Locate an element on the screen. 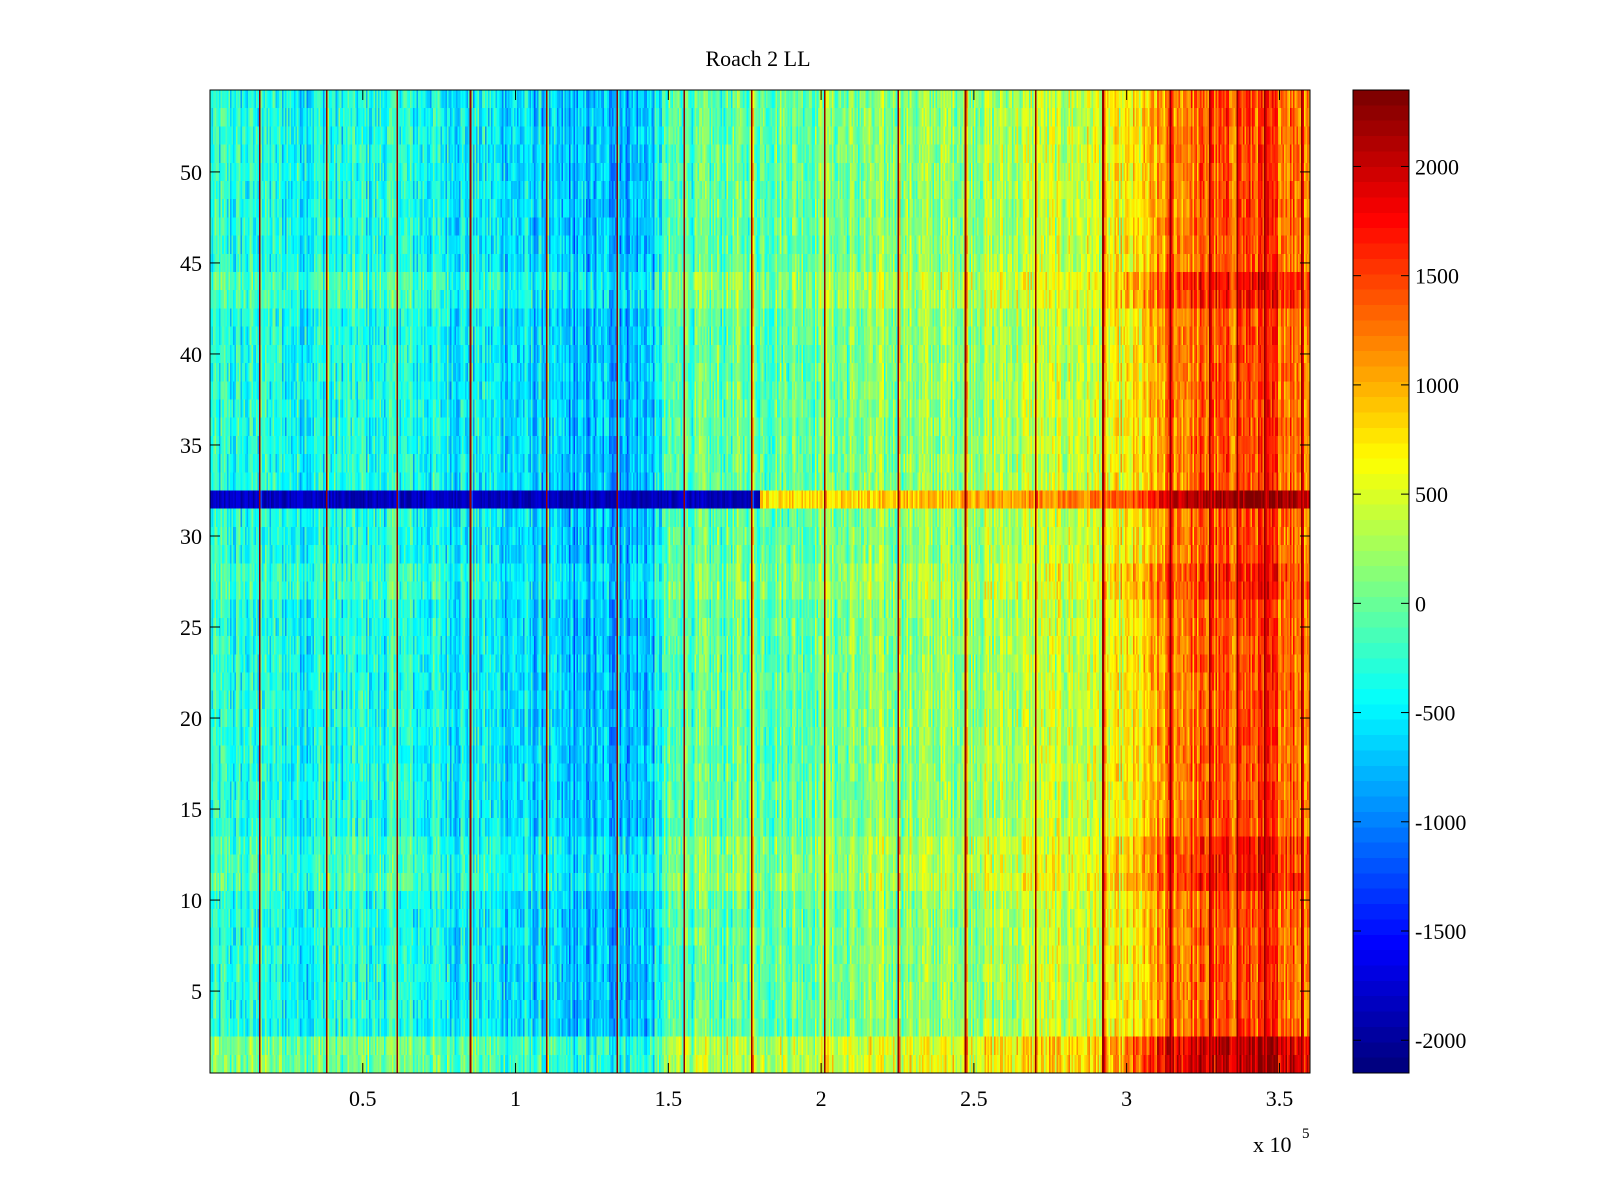 Image resolution: width=1600 pixels, height=1200 pixels. x-tick-label: 0.5 is located at coordinates (363, 1098).